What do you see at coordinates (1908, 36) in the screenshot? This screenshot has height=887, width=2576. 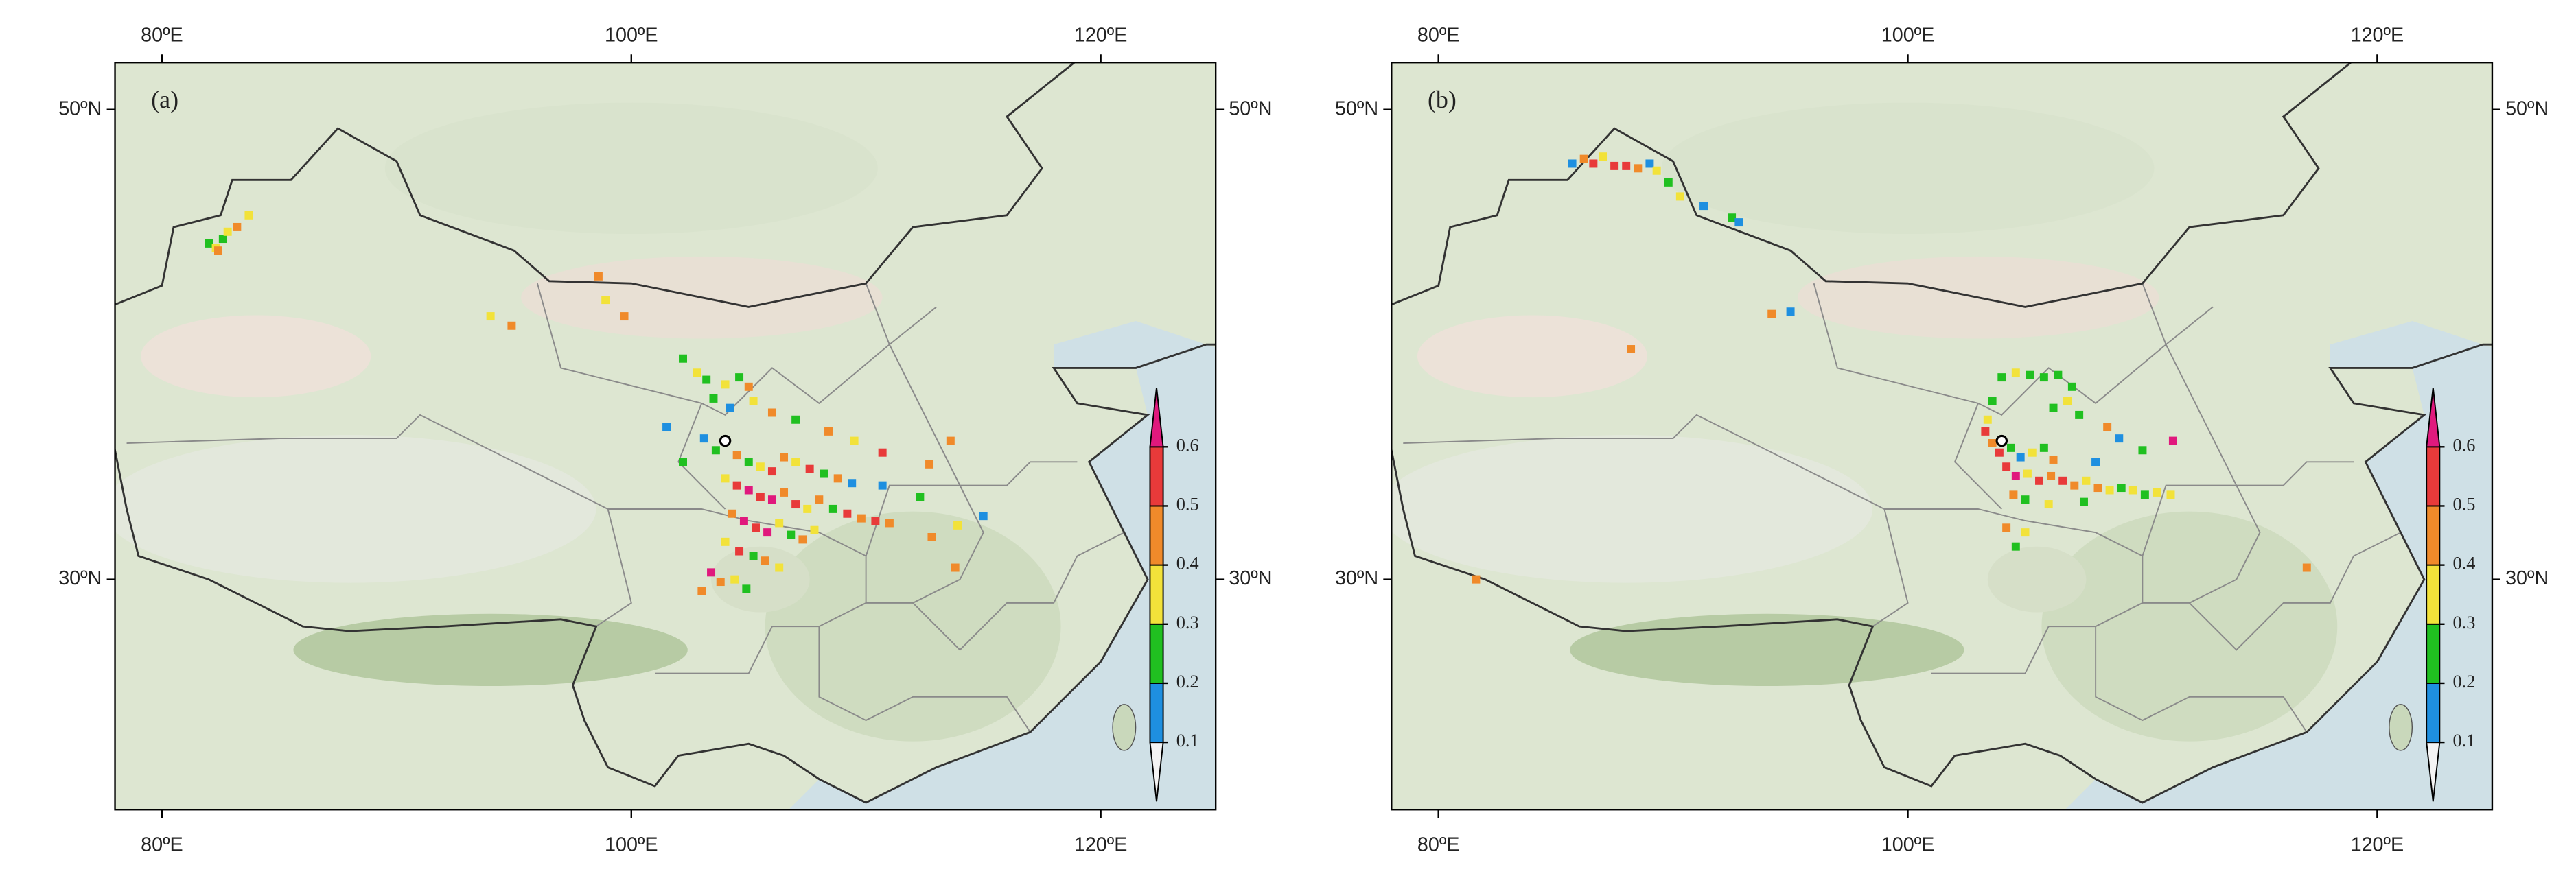 I see `lon-tick-label: 100ºE` at bounding box center [1908, 36].